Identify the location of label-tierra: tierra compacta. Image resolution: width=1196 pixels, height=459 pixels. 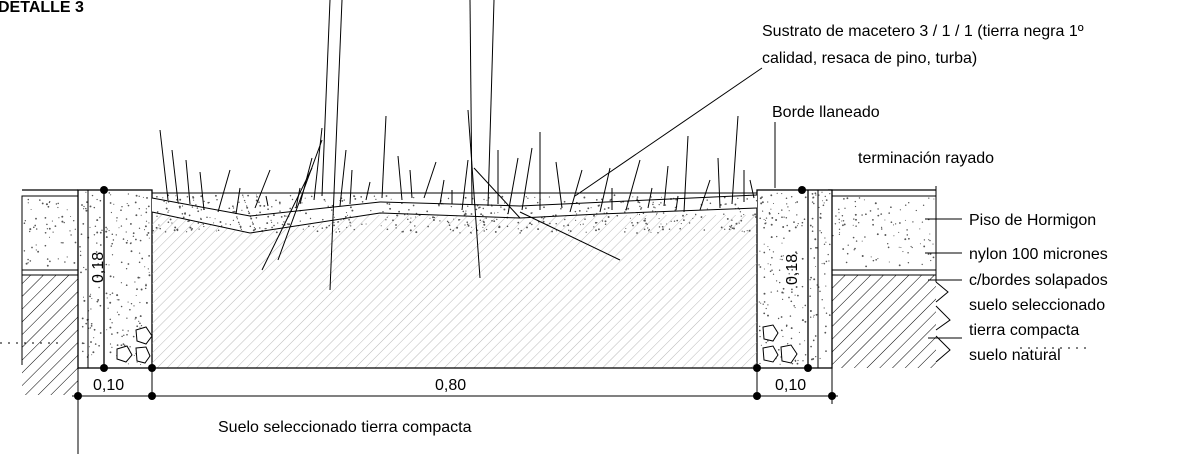
(1024, 330).